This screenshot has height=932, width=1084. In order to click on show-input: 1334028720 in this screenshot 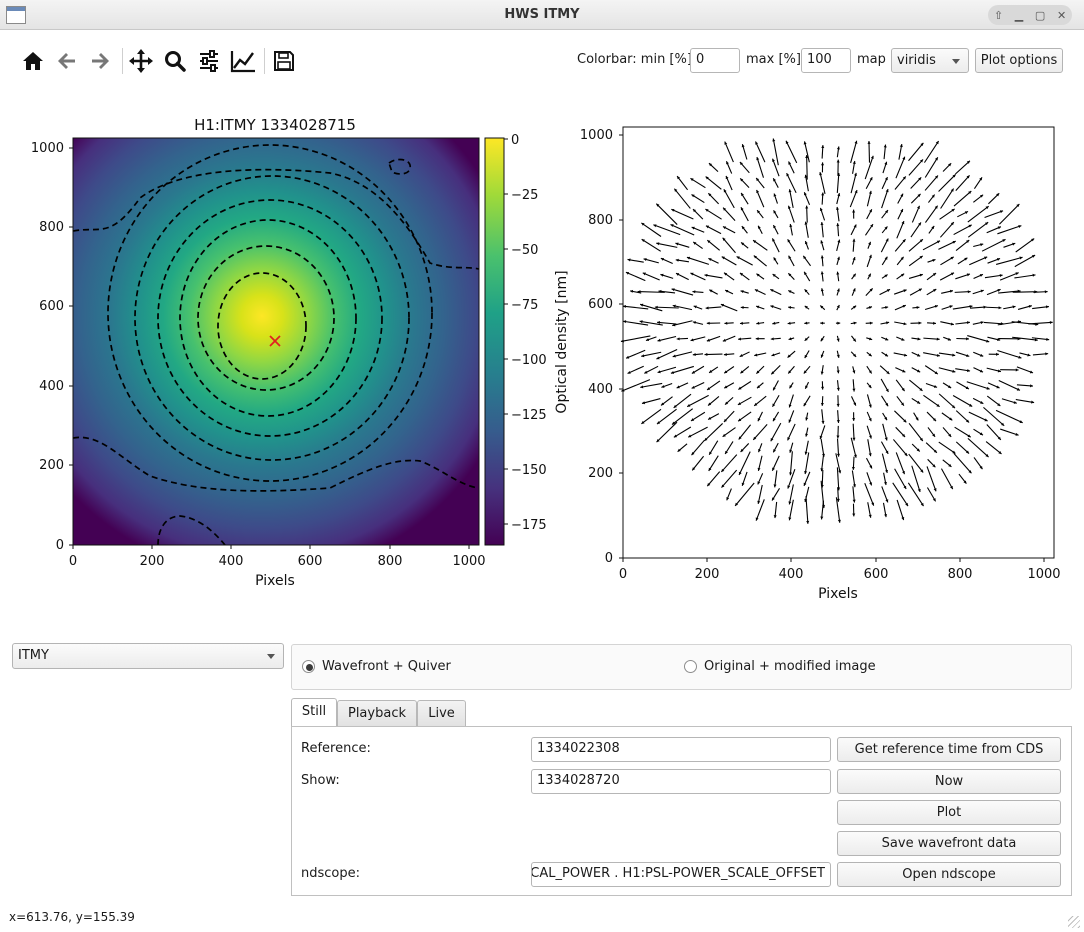, I will do `click(681, 781)`.